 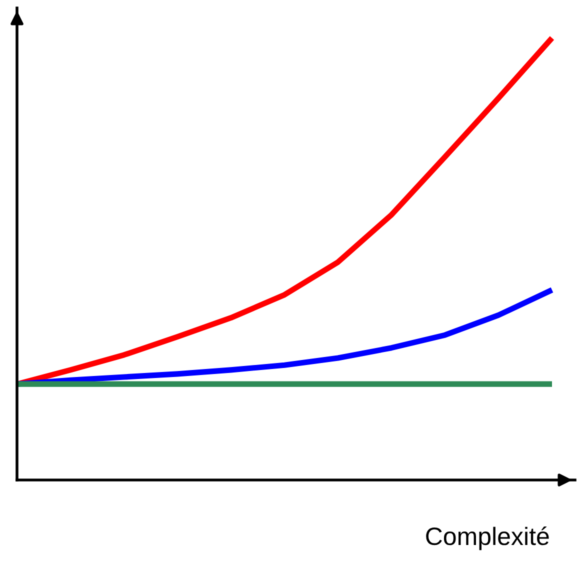 What do you see at coordinates (487, 538) in the screenshot?
I see `x-axis-title: Complexité` at bounding box center [487, 538].